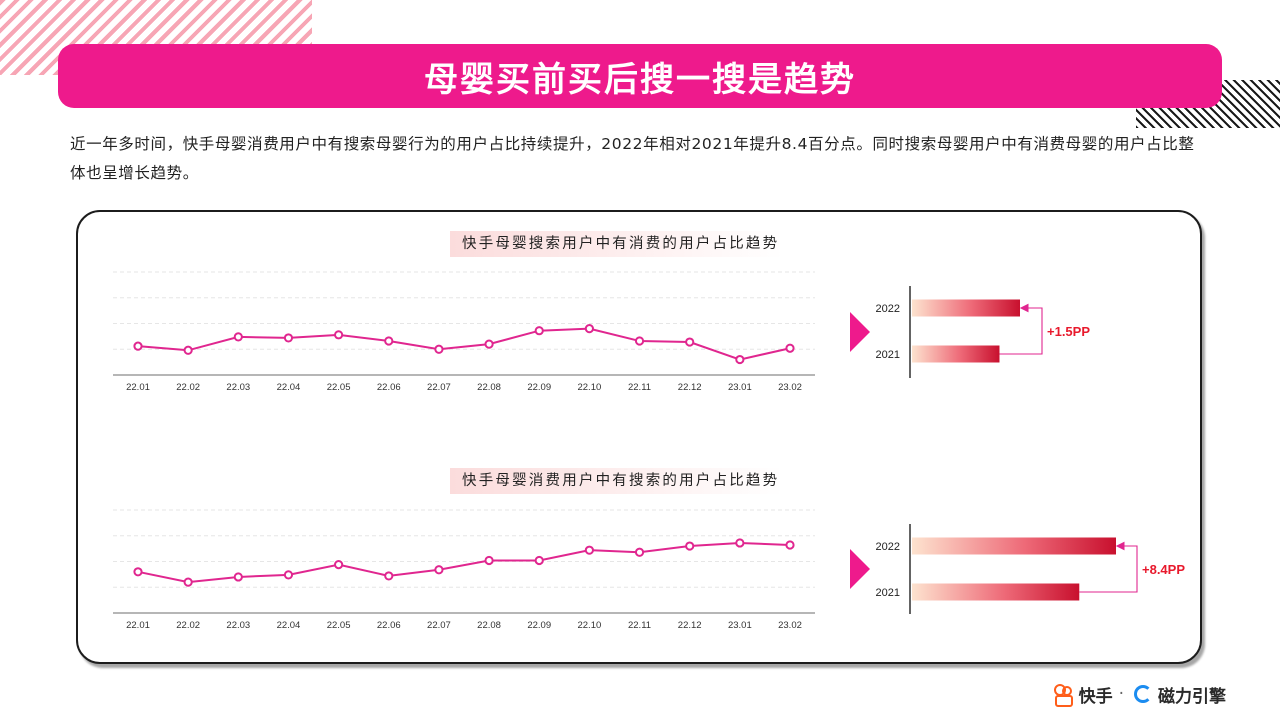 The width and height of the screenshot is (1280, 720). What do you see at coordinates (888, 593) in the screenshot?
I see `chart-3-category-label: 2021` at bounding box center [888, 593].